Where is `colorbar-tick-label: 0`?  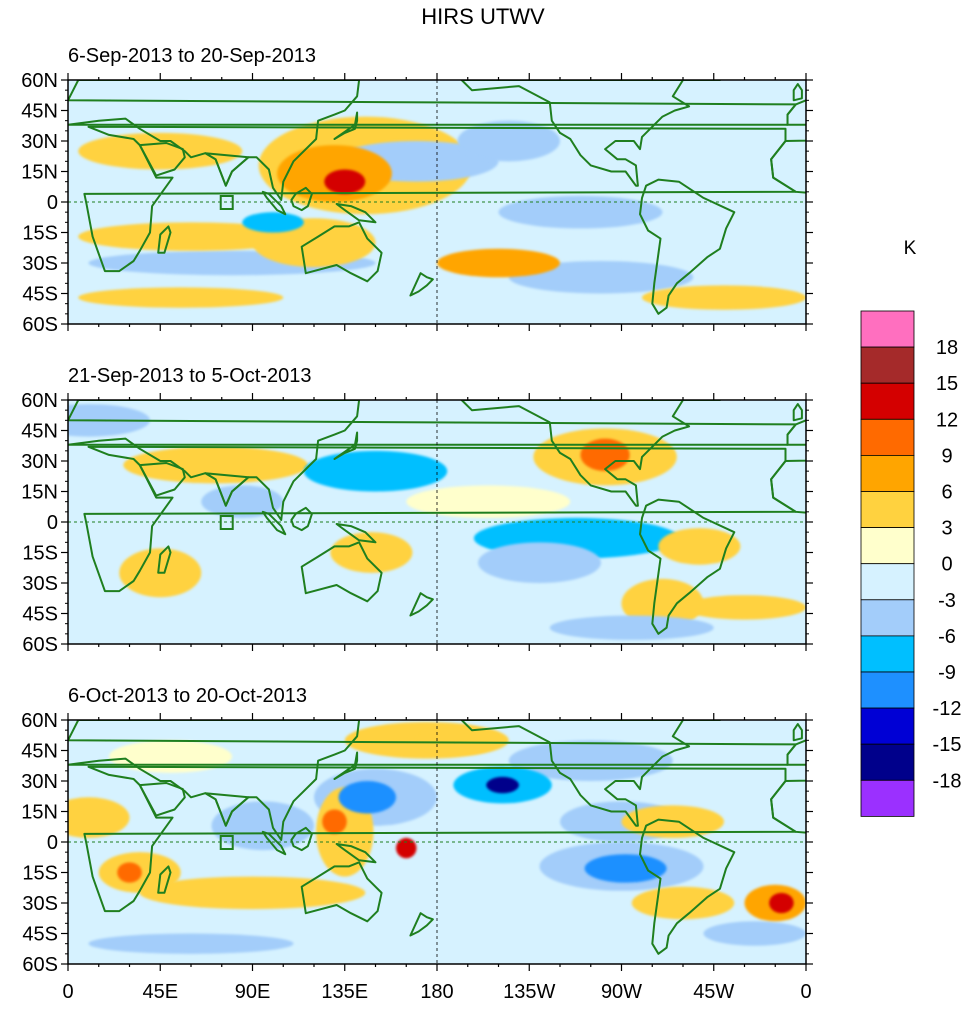
colorbar-tick-label: 0 is located at coordinates (946, 565).